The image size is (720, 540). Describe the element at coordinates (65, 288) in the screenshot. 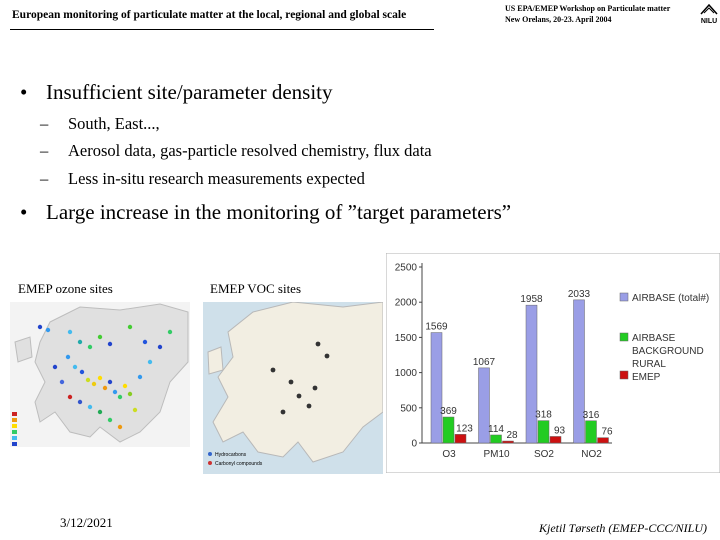

I see `ozone-sites-caption: EMEP ozone sites` at that location.